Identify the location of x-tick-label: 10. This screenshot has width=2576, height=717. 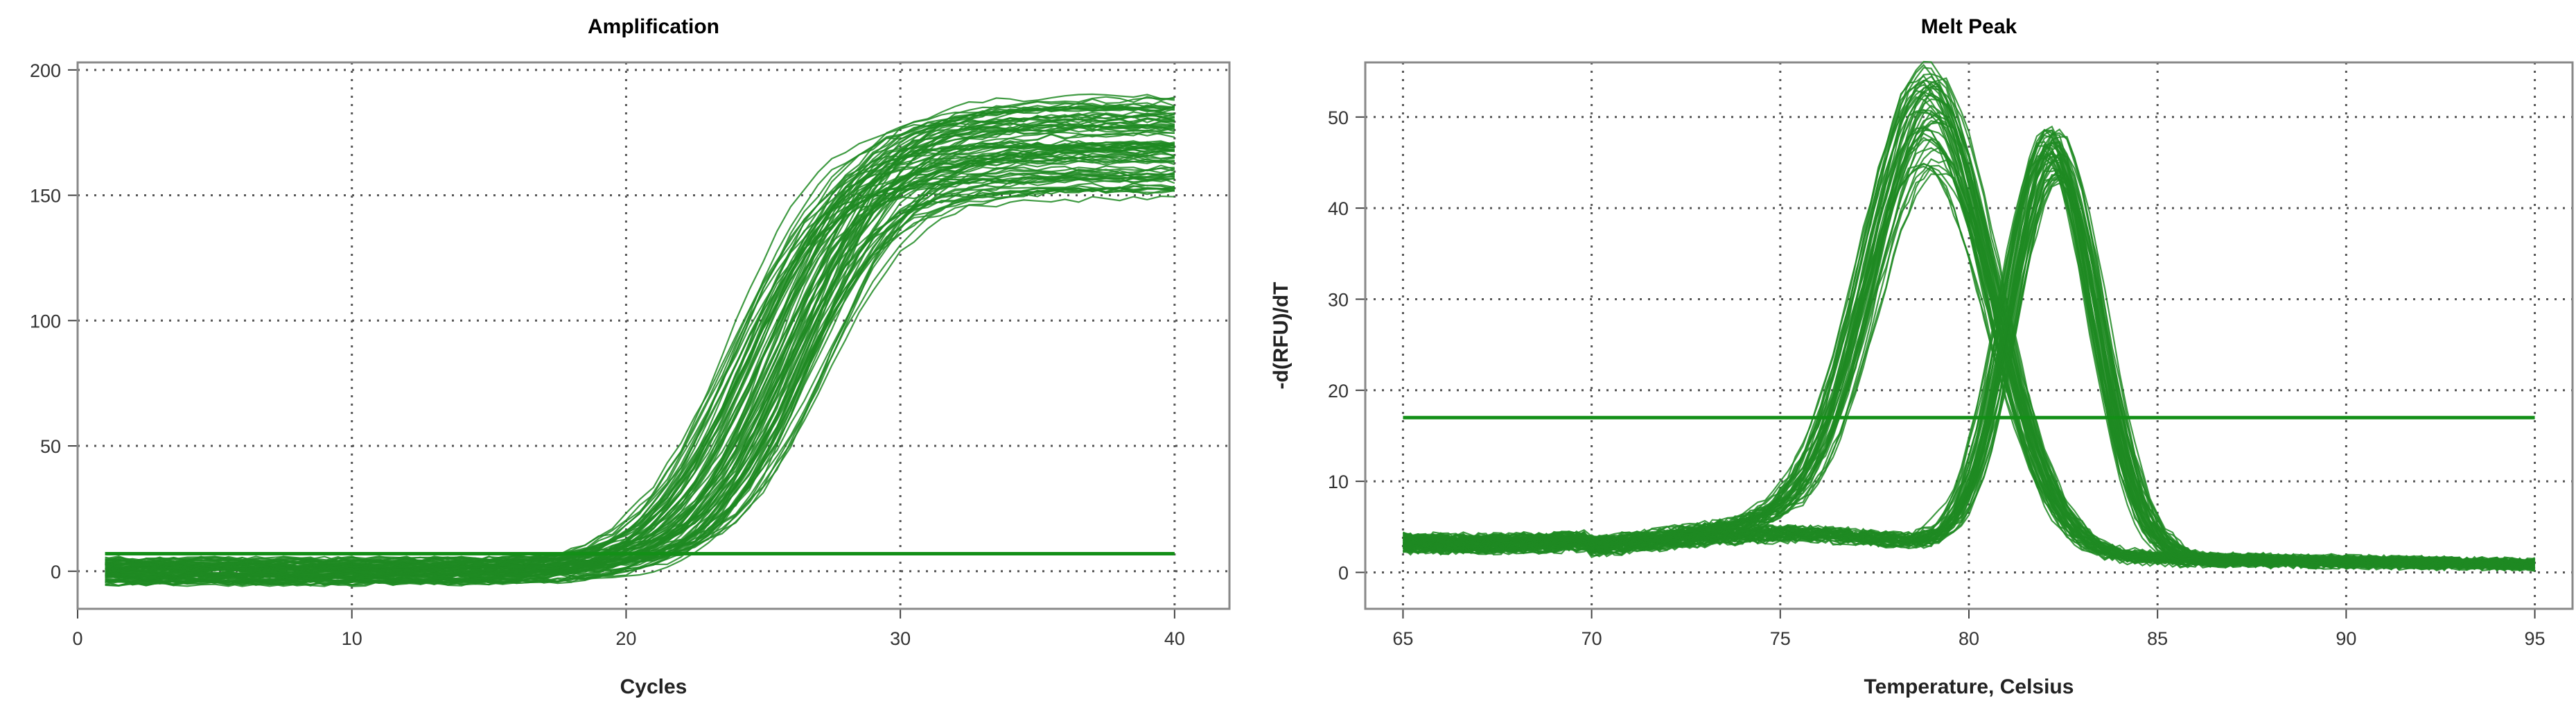
(352, 639).